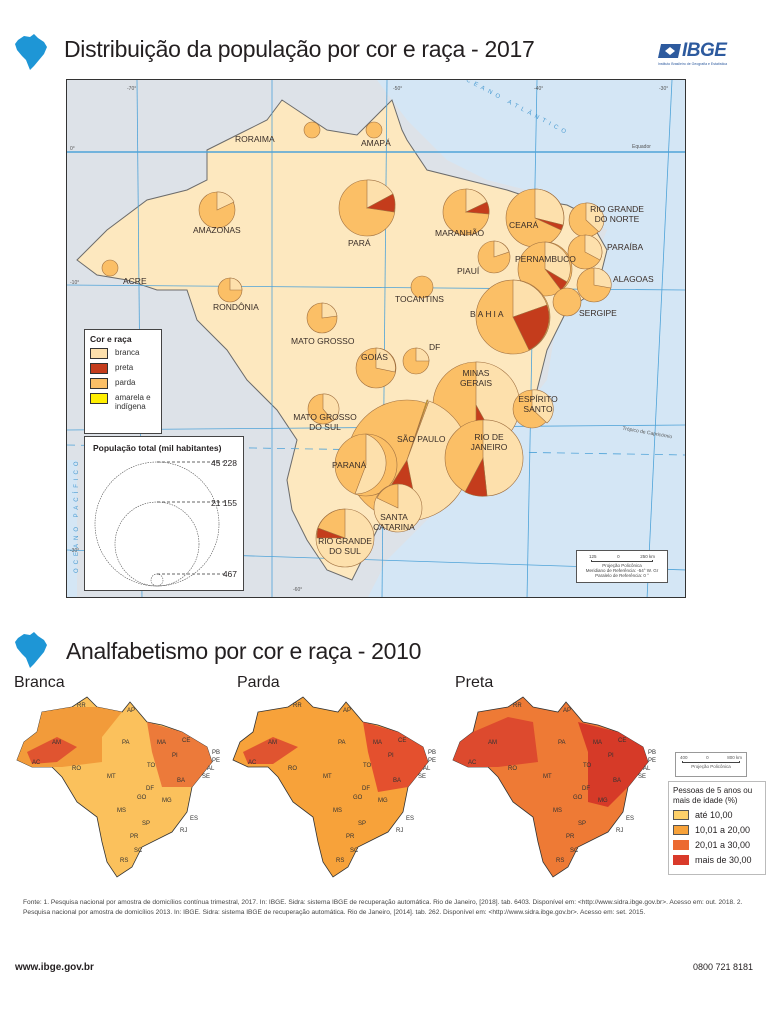  What do you see at coordinates (349, 465) in the screenshot?
I see `state-label: PARANÁ` at bounding box center [349, 465].